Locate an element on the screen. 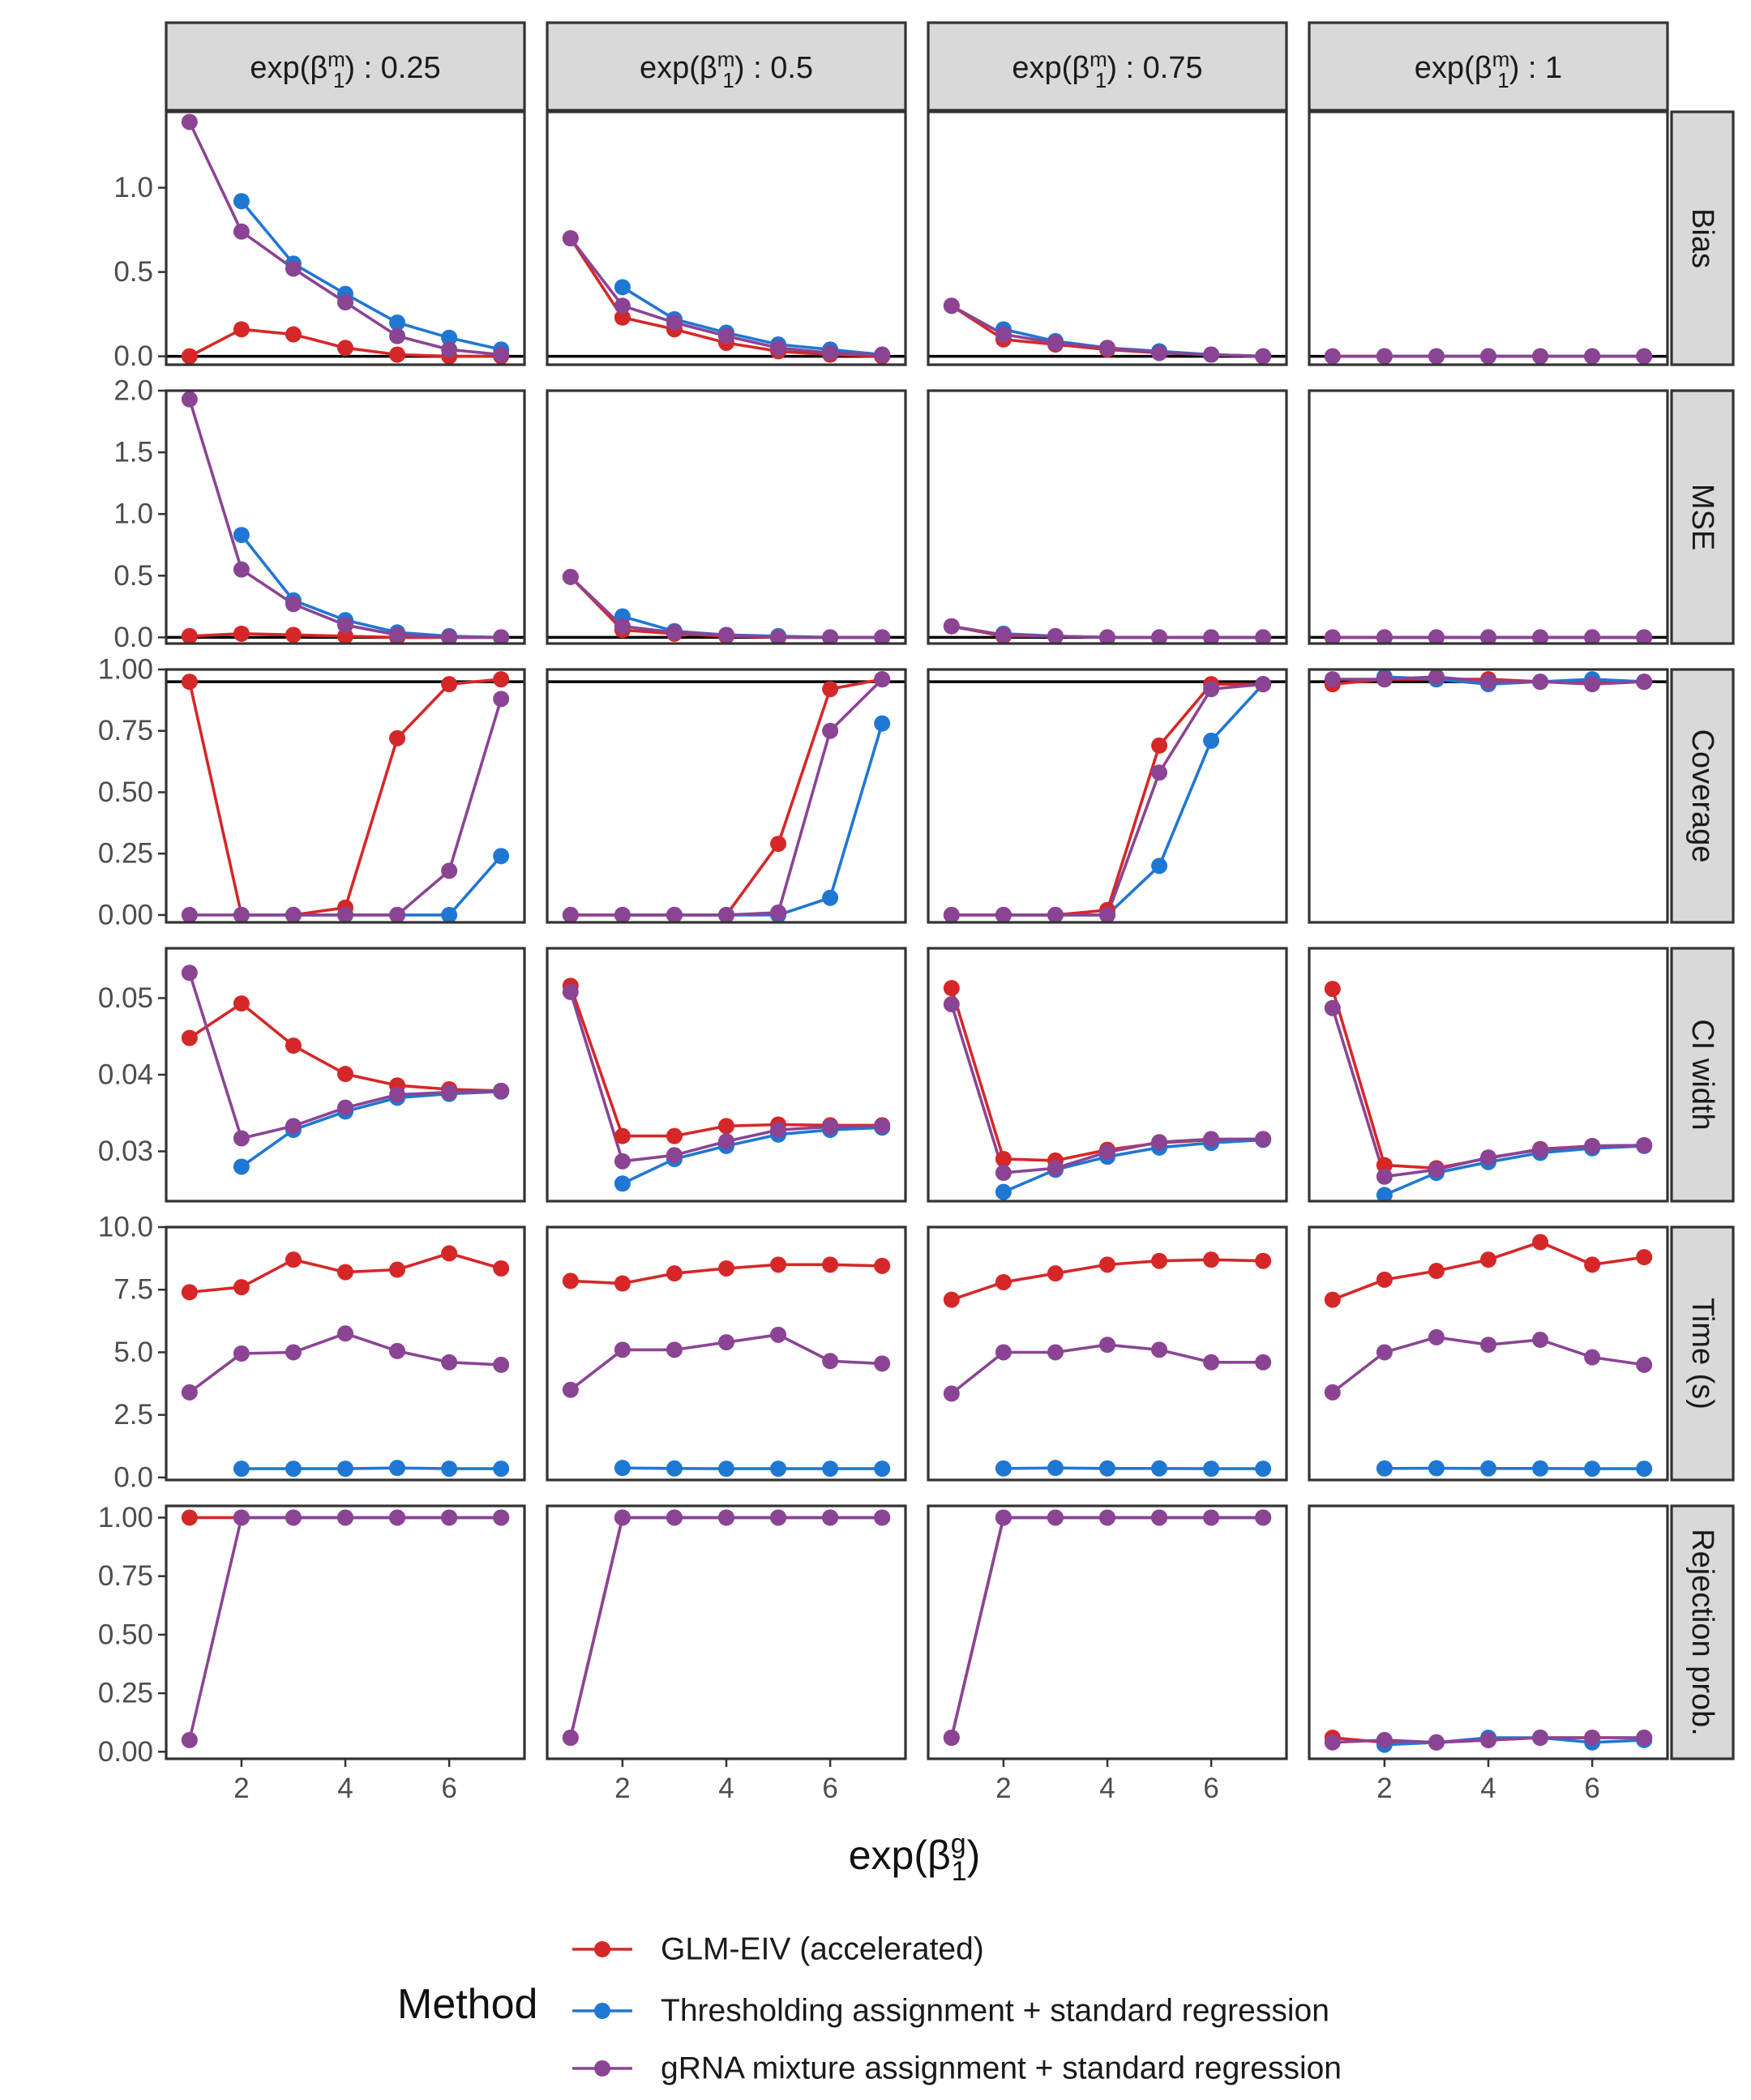  y-tick-label: 0.0 is located at coordinates (133, 1477).